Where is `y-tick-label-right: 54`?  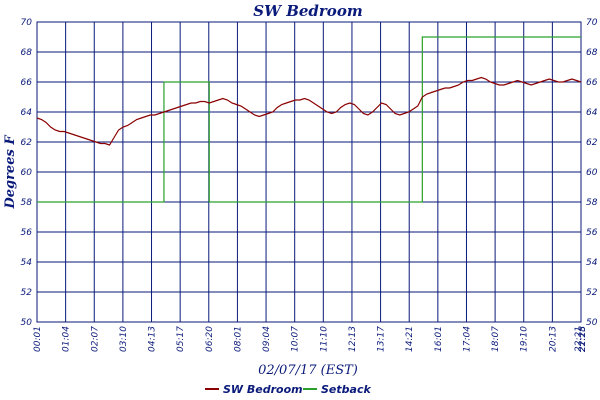
y-tick-label-right: 54 is located at coordinates (592, 263).